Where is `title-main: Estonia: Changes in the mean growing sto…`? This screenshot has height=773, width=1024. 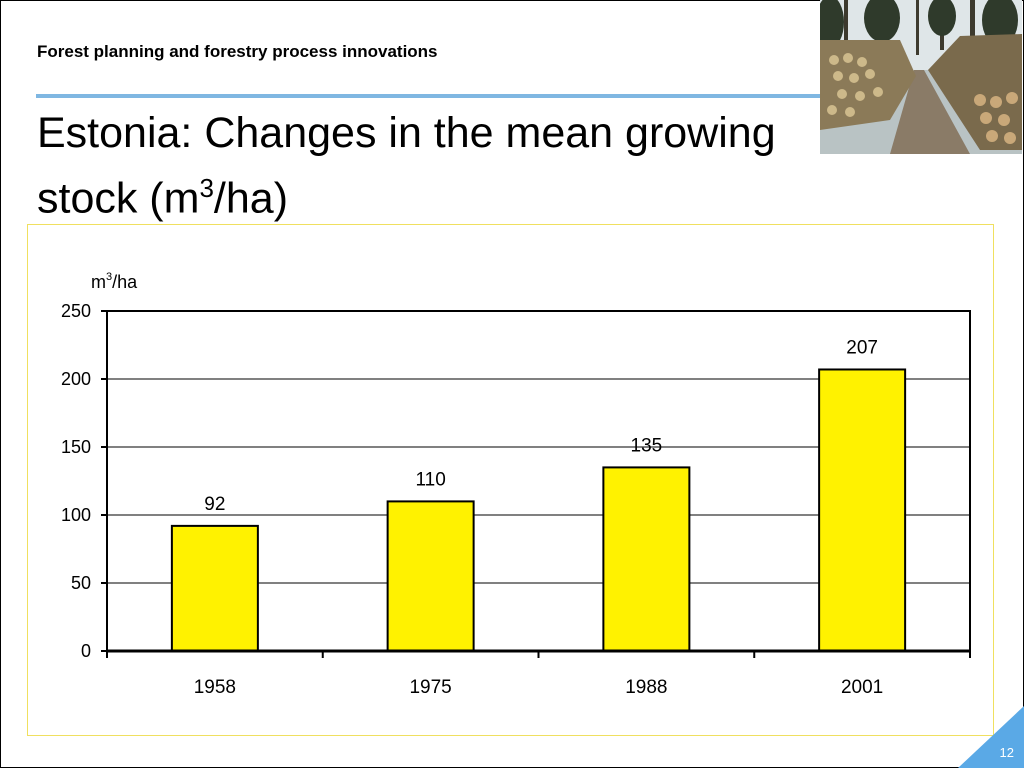 title-main: Estonia: Changes in the mean growing sto… is located at coordinates (406, 166).